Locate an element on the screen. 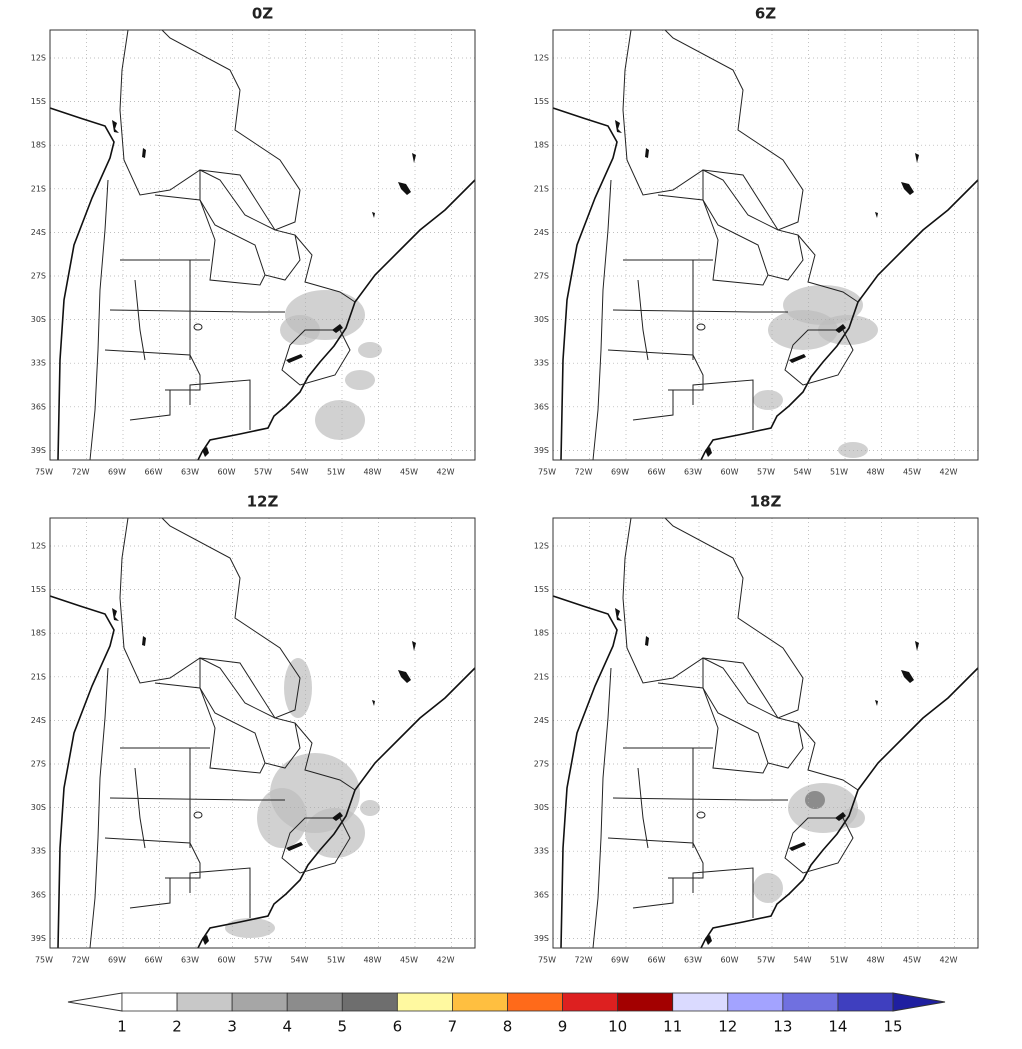  colorbar-label: 10 is located at coordinates (617, 1027).